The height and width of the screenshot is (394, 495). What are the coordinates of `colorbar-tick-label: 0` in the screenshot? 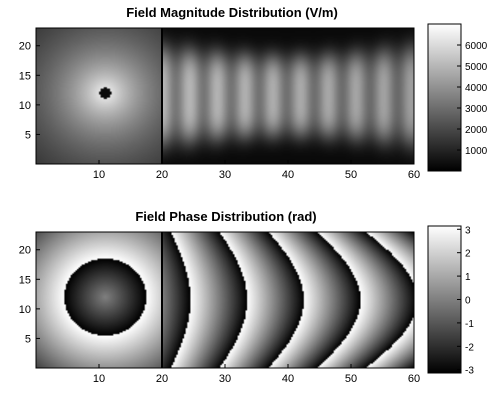 It's located at (468, 301).